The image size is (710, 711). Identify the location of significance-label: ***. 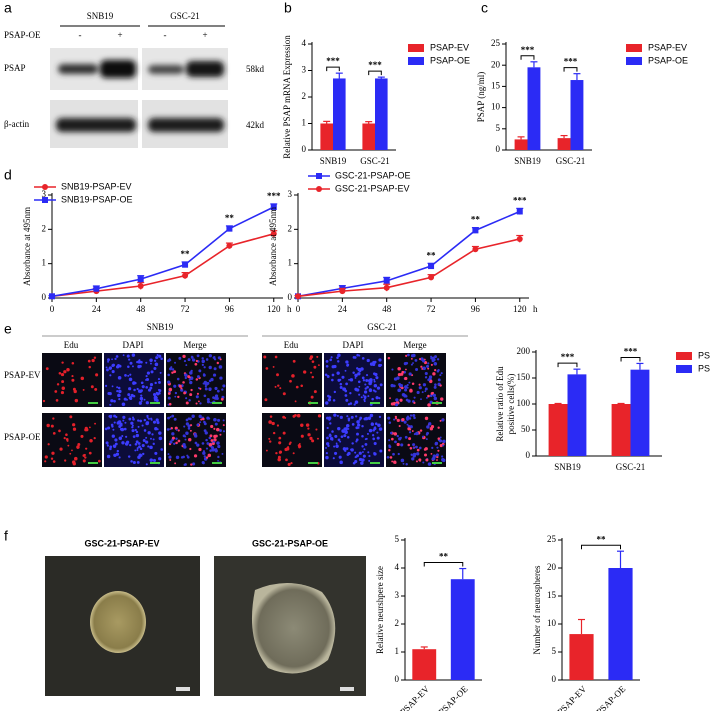
(568, 357).